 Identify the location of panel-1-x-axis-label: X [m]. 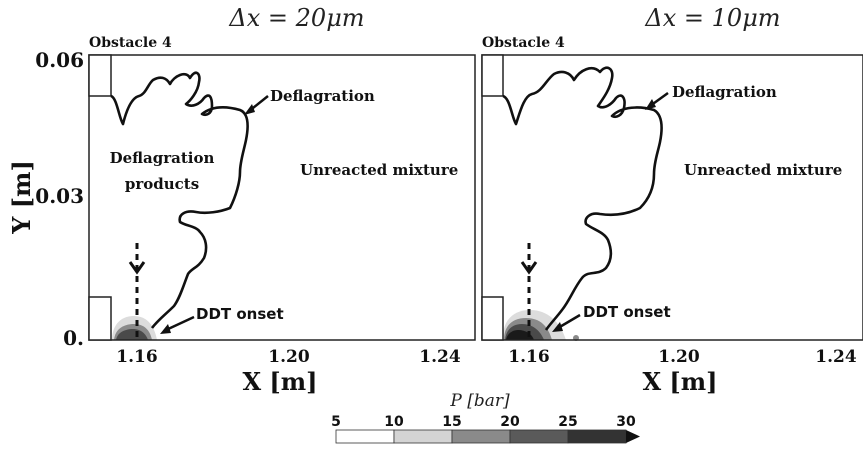
(279, 381).